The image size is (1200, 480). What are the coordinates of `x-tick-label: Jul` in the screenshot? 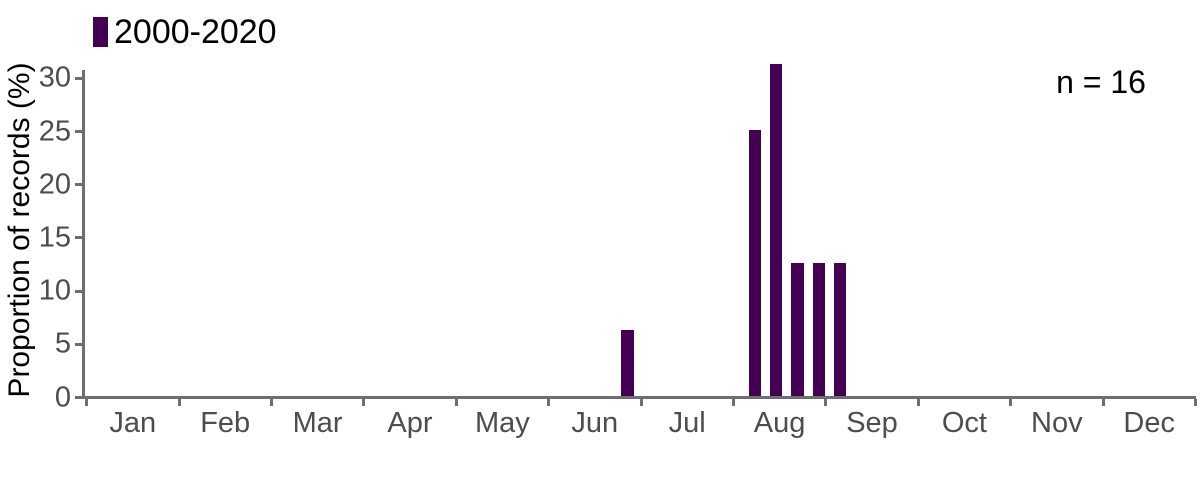 It's located at (687, 423).